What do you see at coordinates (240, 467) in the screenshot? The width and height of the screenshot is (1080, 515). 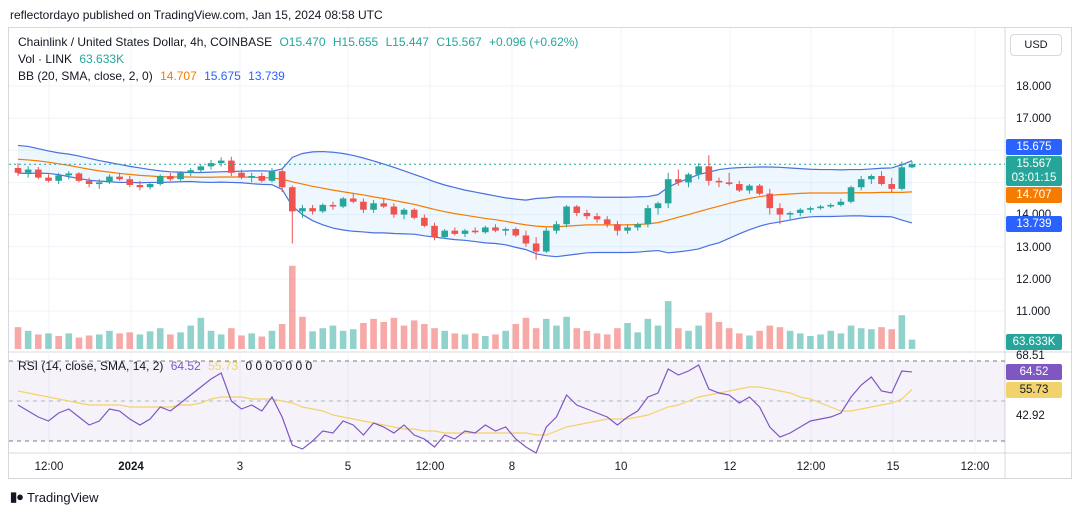 I see `time-axis-label: 3` at bounding box center [240, 467].